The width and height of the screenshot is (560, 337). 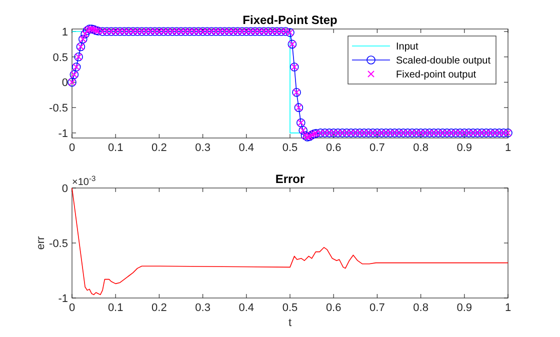 What do you see at coordinates (290, 179) in the screenshot?
I see `chart-title: Error` at bounding box center [290, 179].